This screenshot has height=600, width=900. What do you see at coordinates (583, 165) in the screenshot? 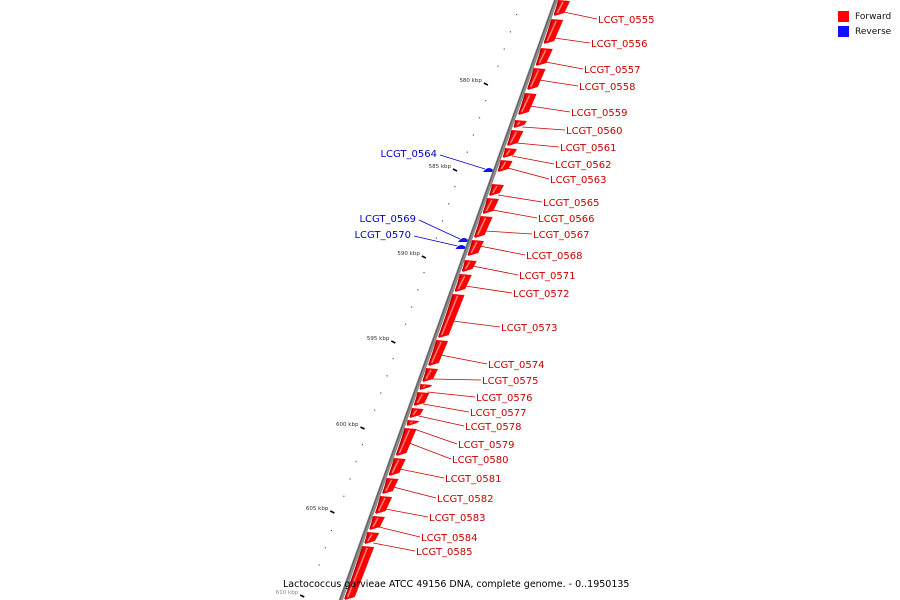
I see `forward-gene-label: LCGT_0562` at bounding box center [583, 165].